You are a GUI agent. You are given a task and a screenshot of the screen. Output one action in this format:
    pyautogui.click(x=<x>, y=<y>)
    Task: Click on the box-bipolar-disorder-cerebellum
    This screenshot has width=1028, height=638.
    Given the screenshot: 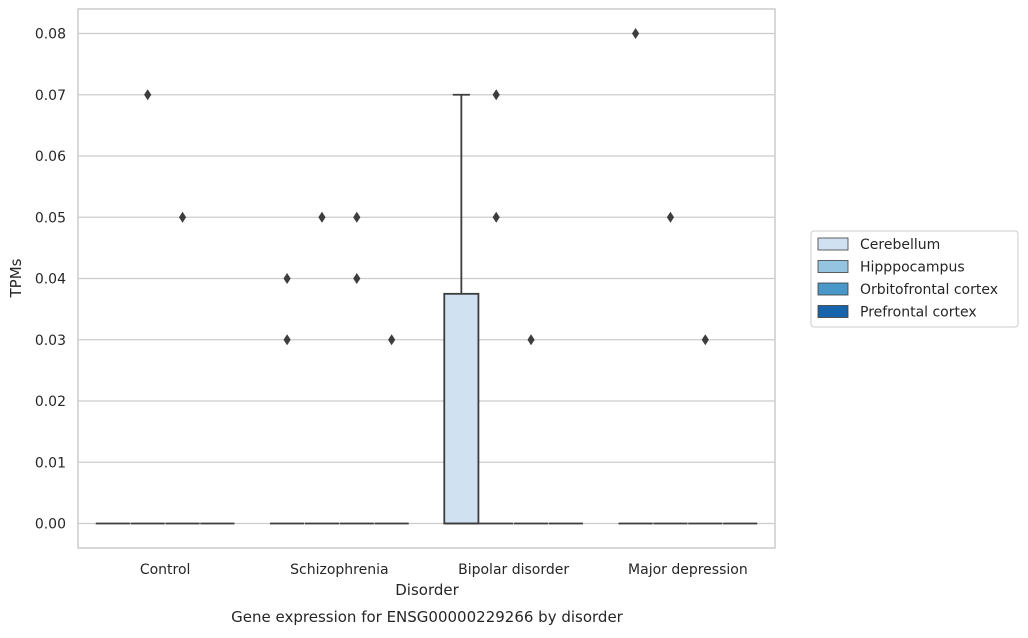 What is the action you would take?
    pyautogui.click(x=461, y=309)
    